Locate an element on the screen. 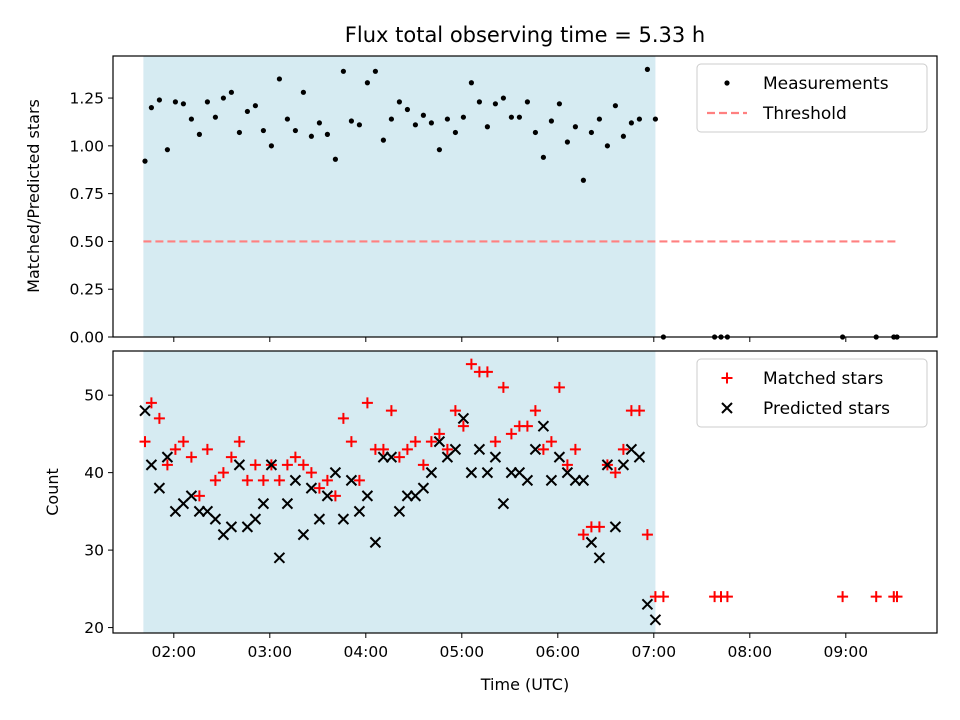  legend-box is located at coordinates (812, 98).